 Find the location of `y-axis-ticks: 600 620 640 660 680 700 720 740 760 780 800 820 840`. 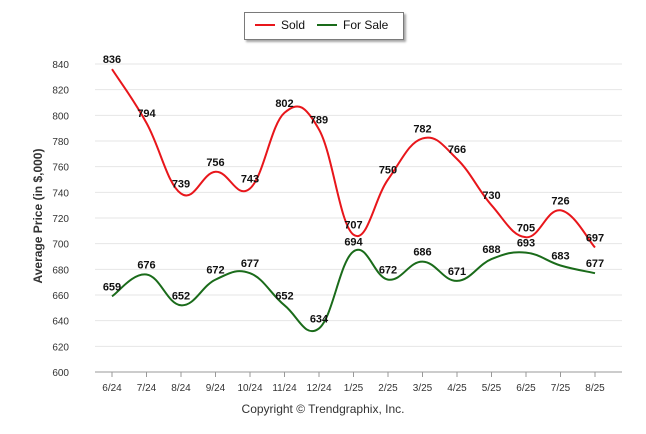

y-axis-ticks: 600 620 640 660 680 700 720 740 760 780 800 820 840 is located at coordinates (60, 219).